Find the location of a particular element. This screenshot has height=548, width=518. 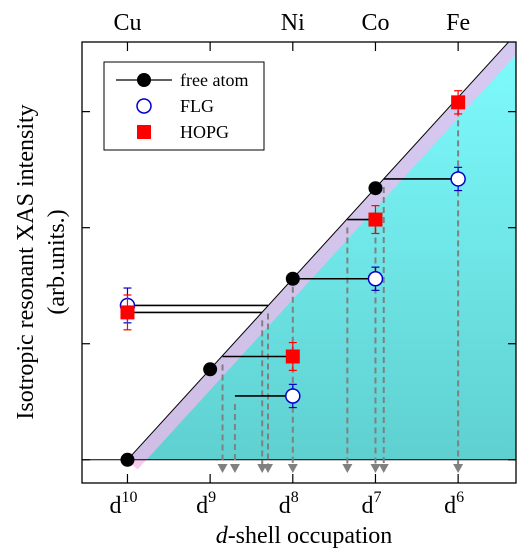

top-element-label: Ni is located at coordinates (293, 23).